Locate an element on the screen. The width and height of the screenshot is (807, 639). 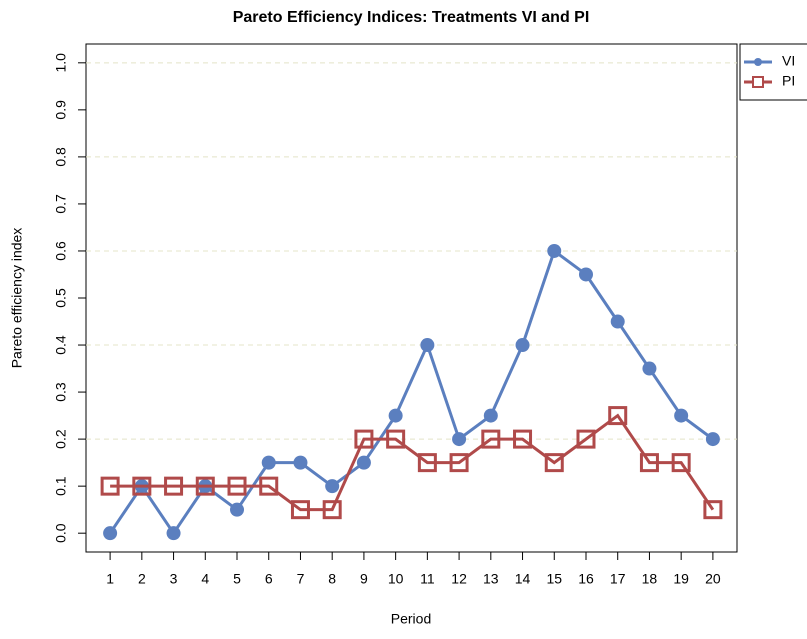
x-tick-label: 12 is located at coordinates (459, 579).